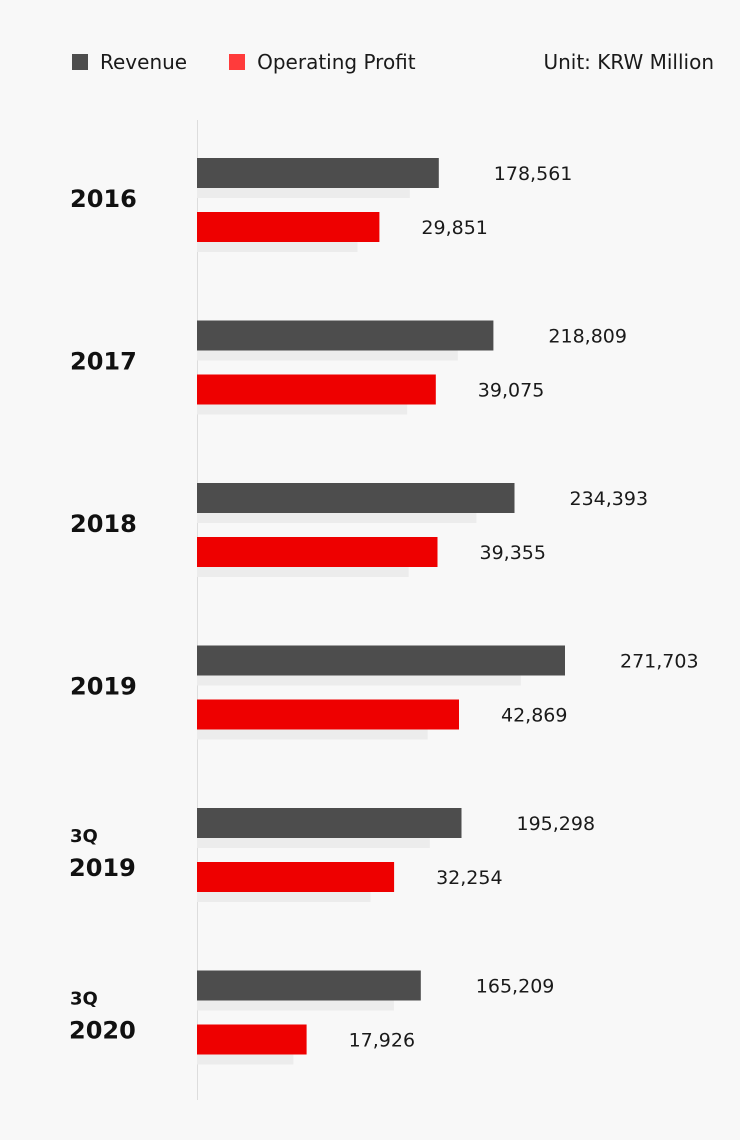  Describe the element at coordinates (454, 228) in the screenshot. I see `operating-profit-value-label: 29,851` at that location.